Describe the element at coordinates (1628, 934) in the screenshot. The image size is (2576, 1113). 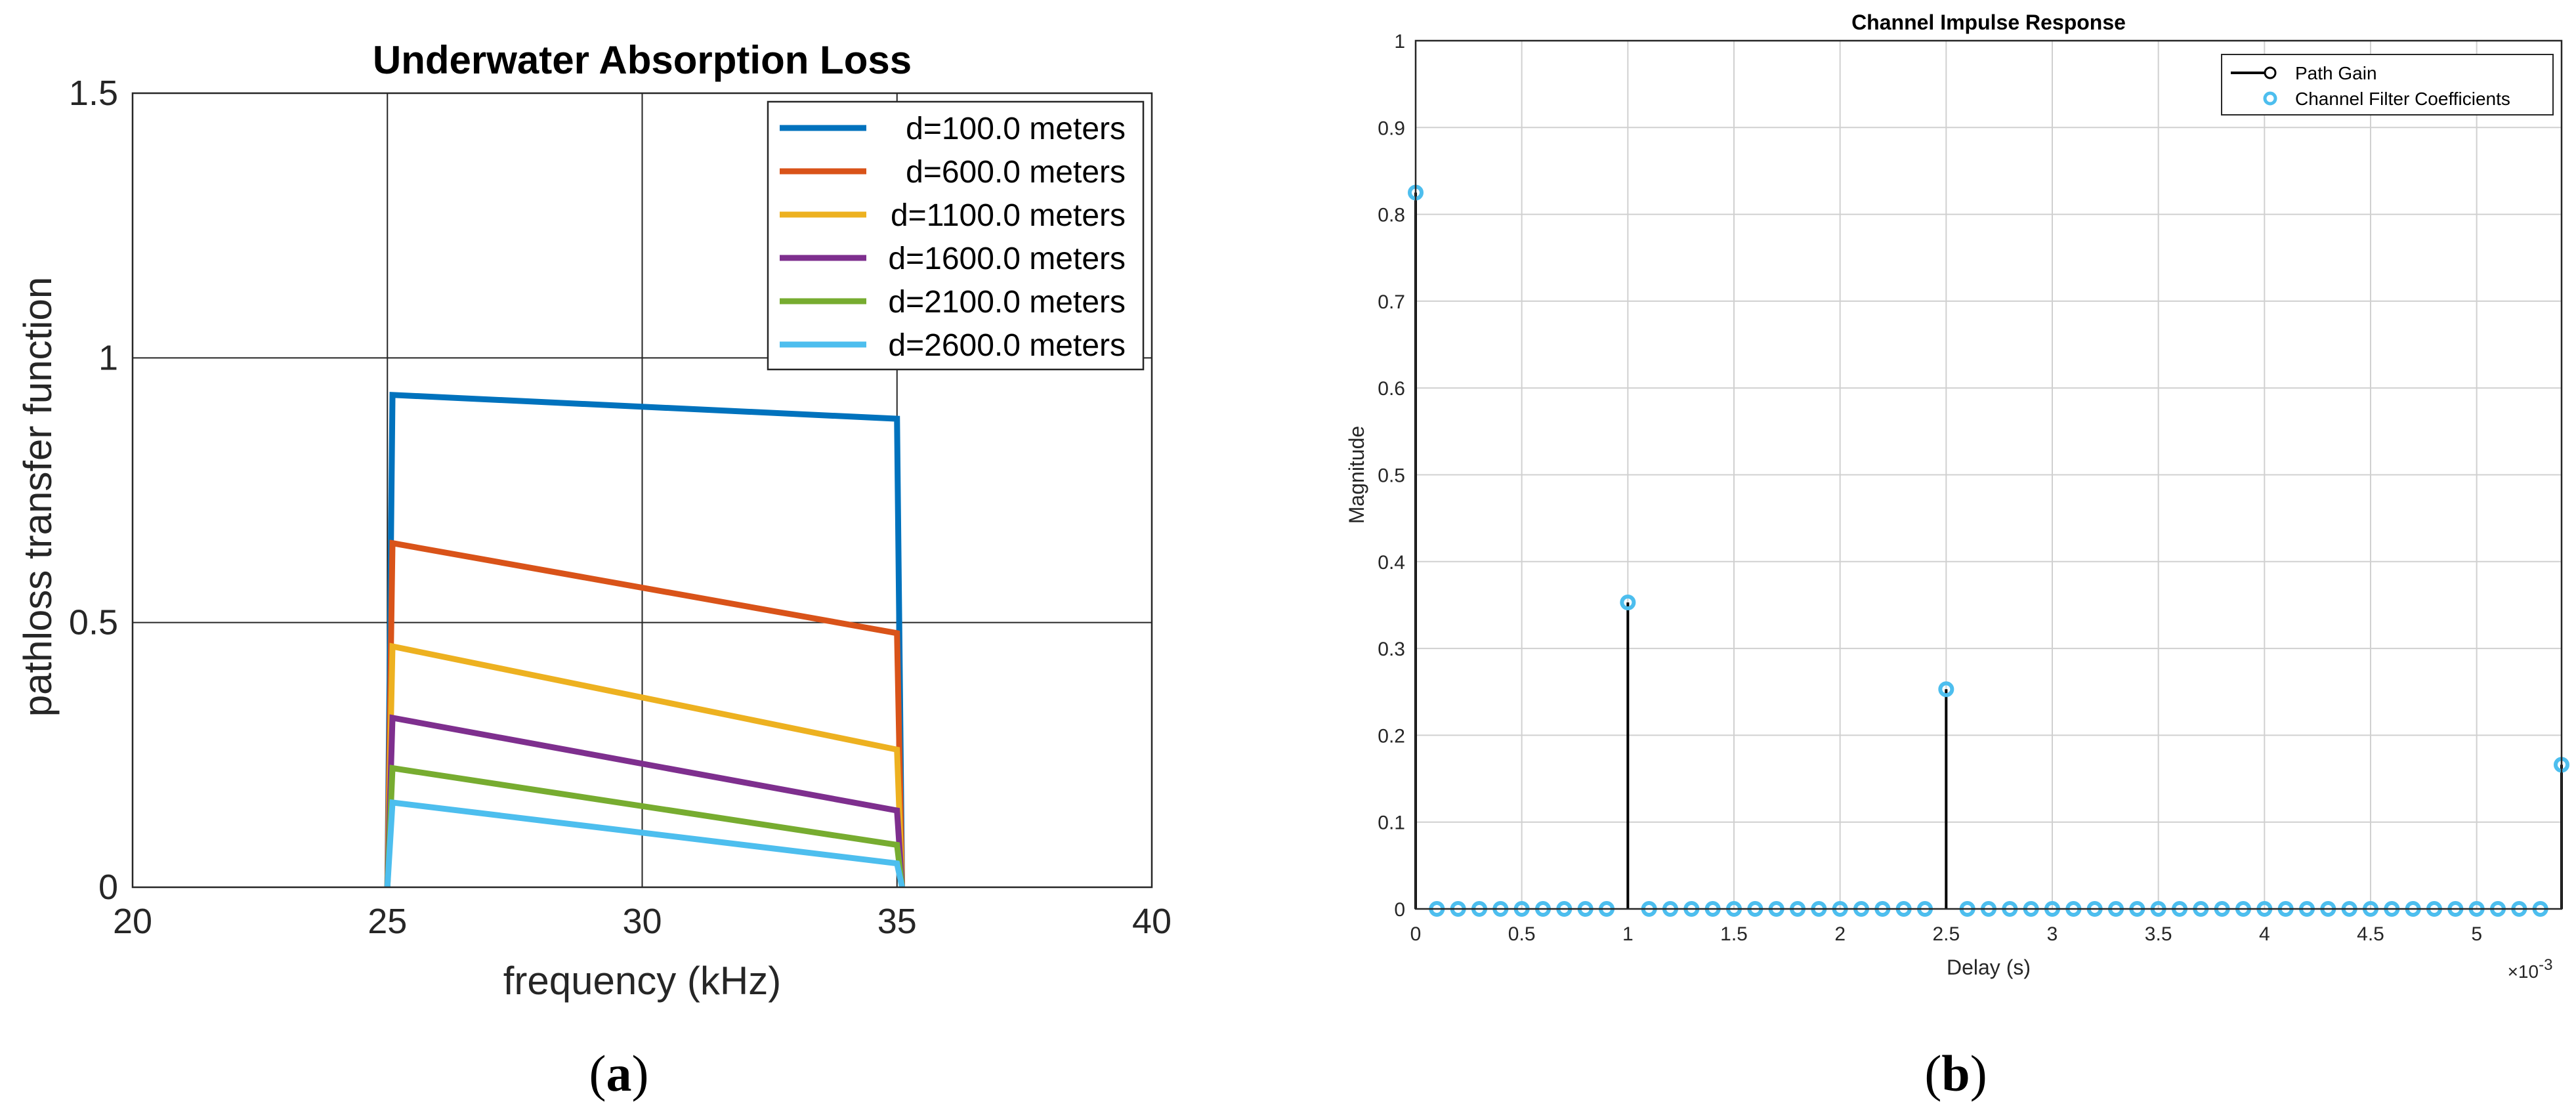
I see `x-tick-label: 1` at that location.